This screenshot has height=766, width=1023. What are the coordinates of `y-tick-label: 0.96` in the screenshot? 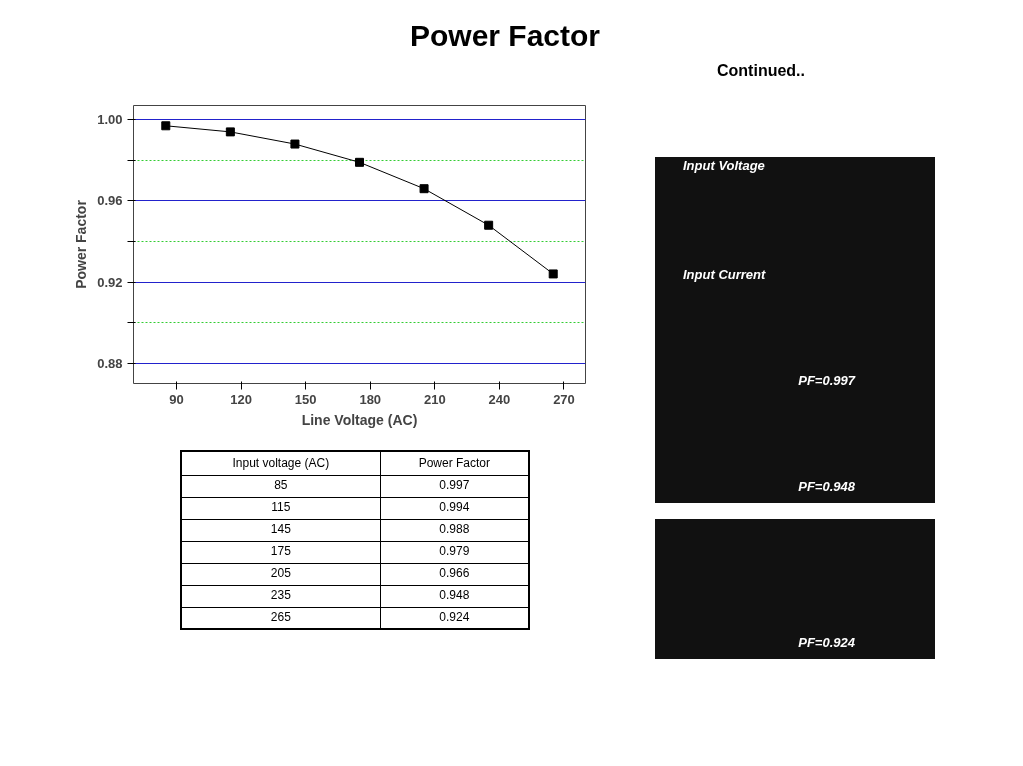 It's located at (110, 201).